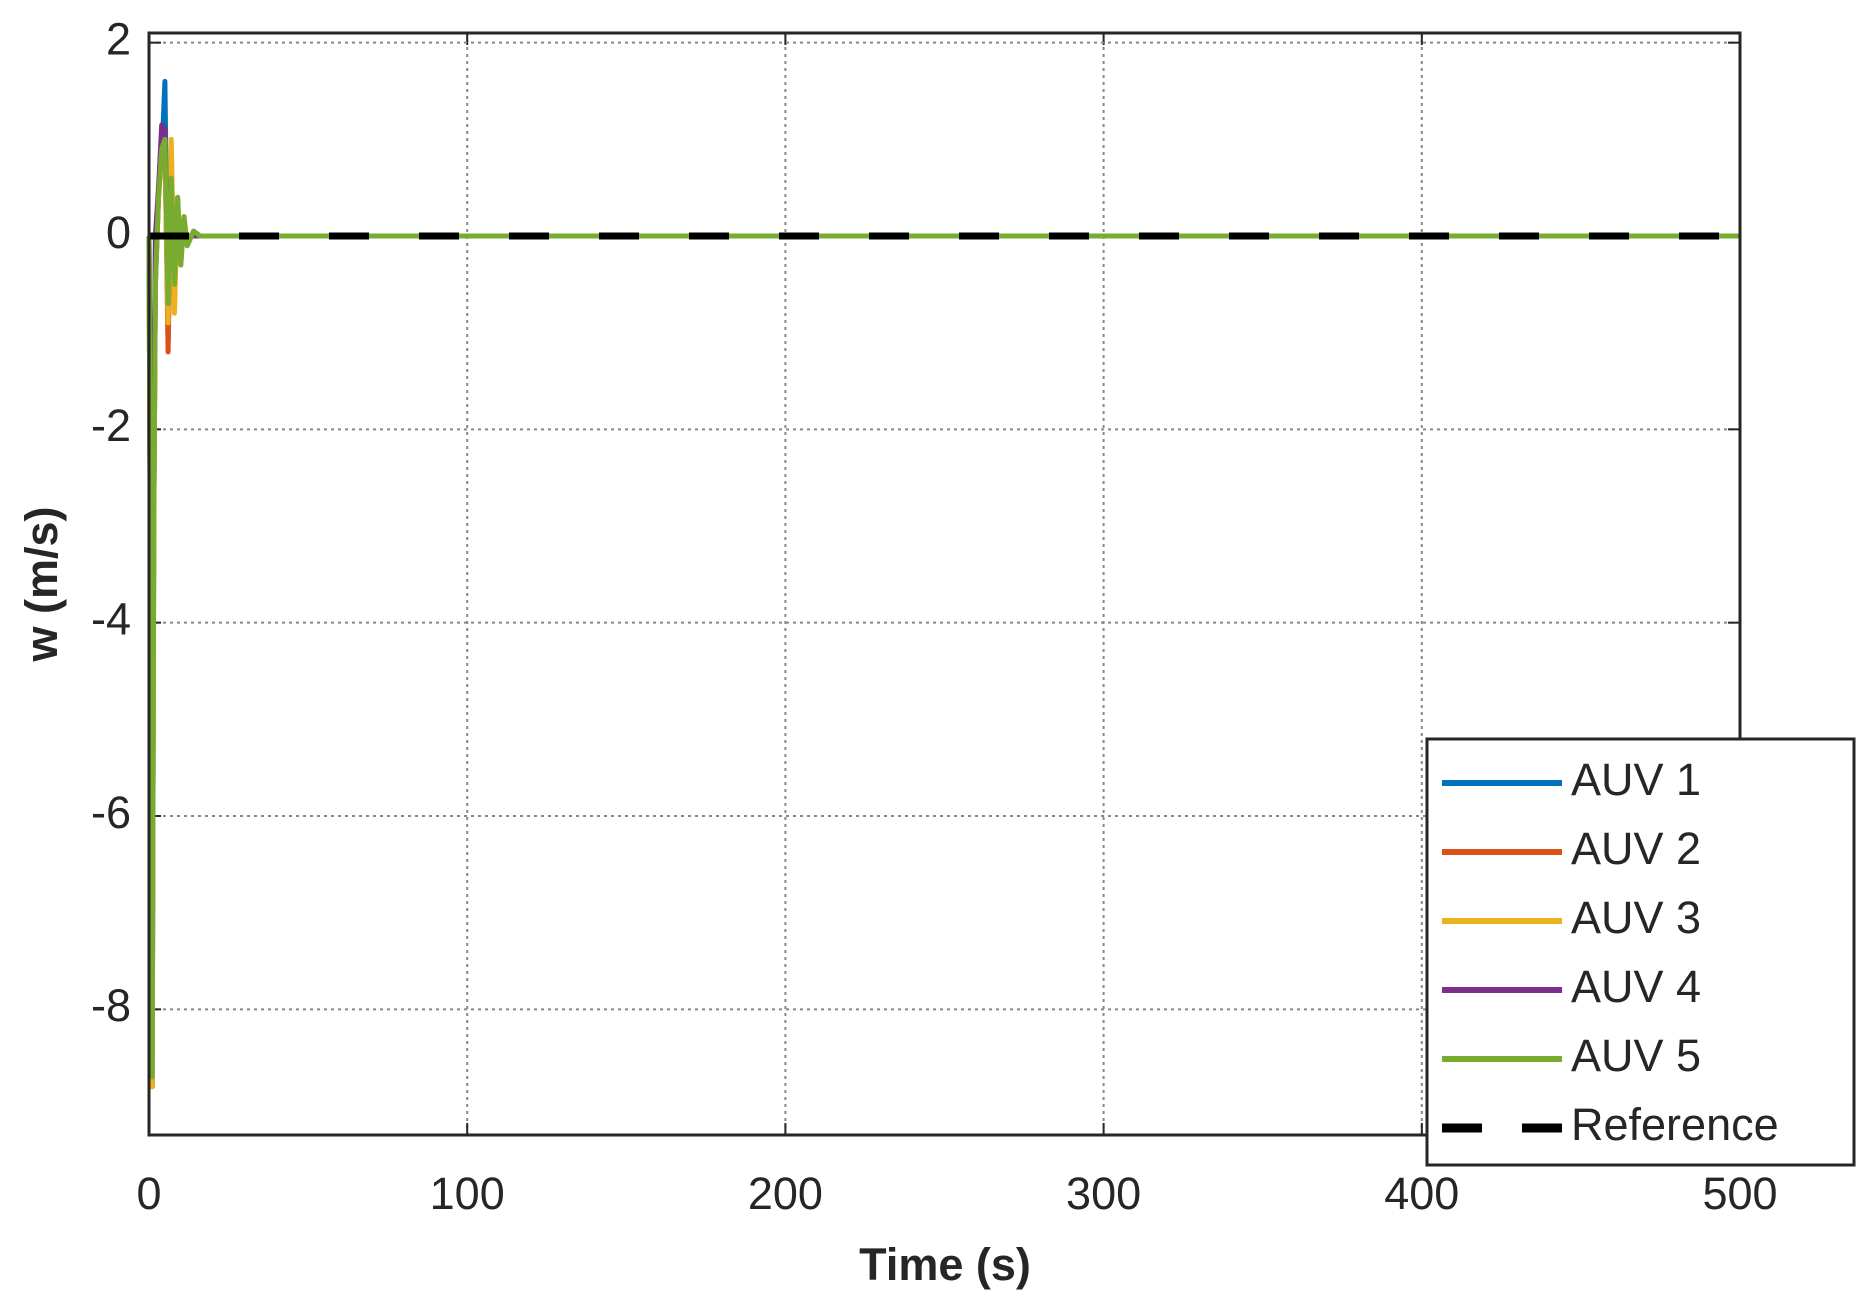 The width and height of the screenshot is (1869, 1315). I want to click on legend-label: AUV 2, so click(1636, 848).